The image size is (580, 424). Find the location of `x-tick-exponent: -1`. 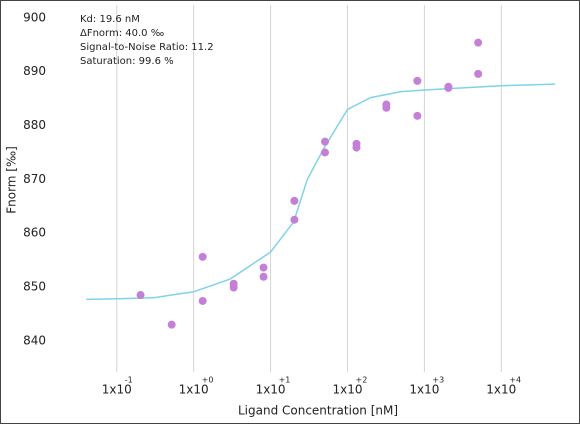

x-tick-exponent: -1 is located at coordinates (129, 380).